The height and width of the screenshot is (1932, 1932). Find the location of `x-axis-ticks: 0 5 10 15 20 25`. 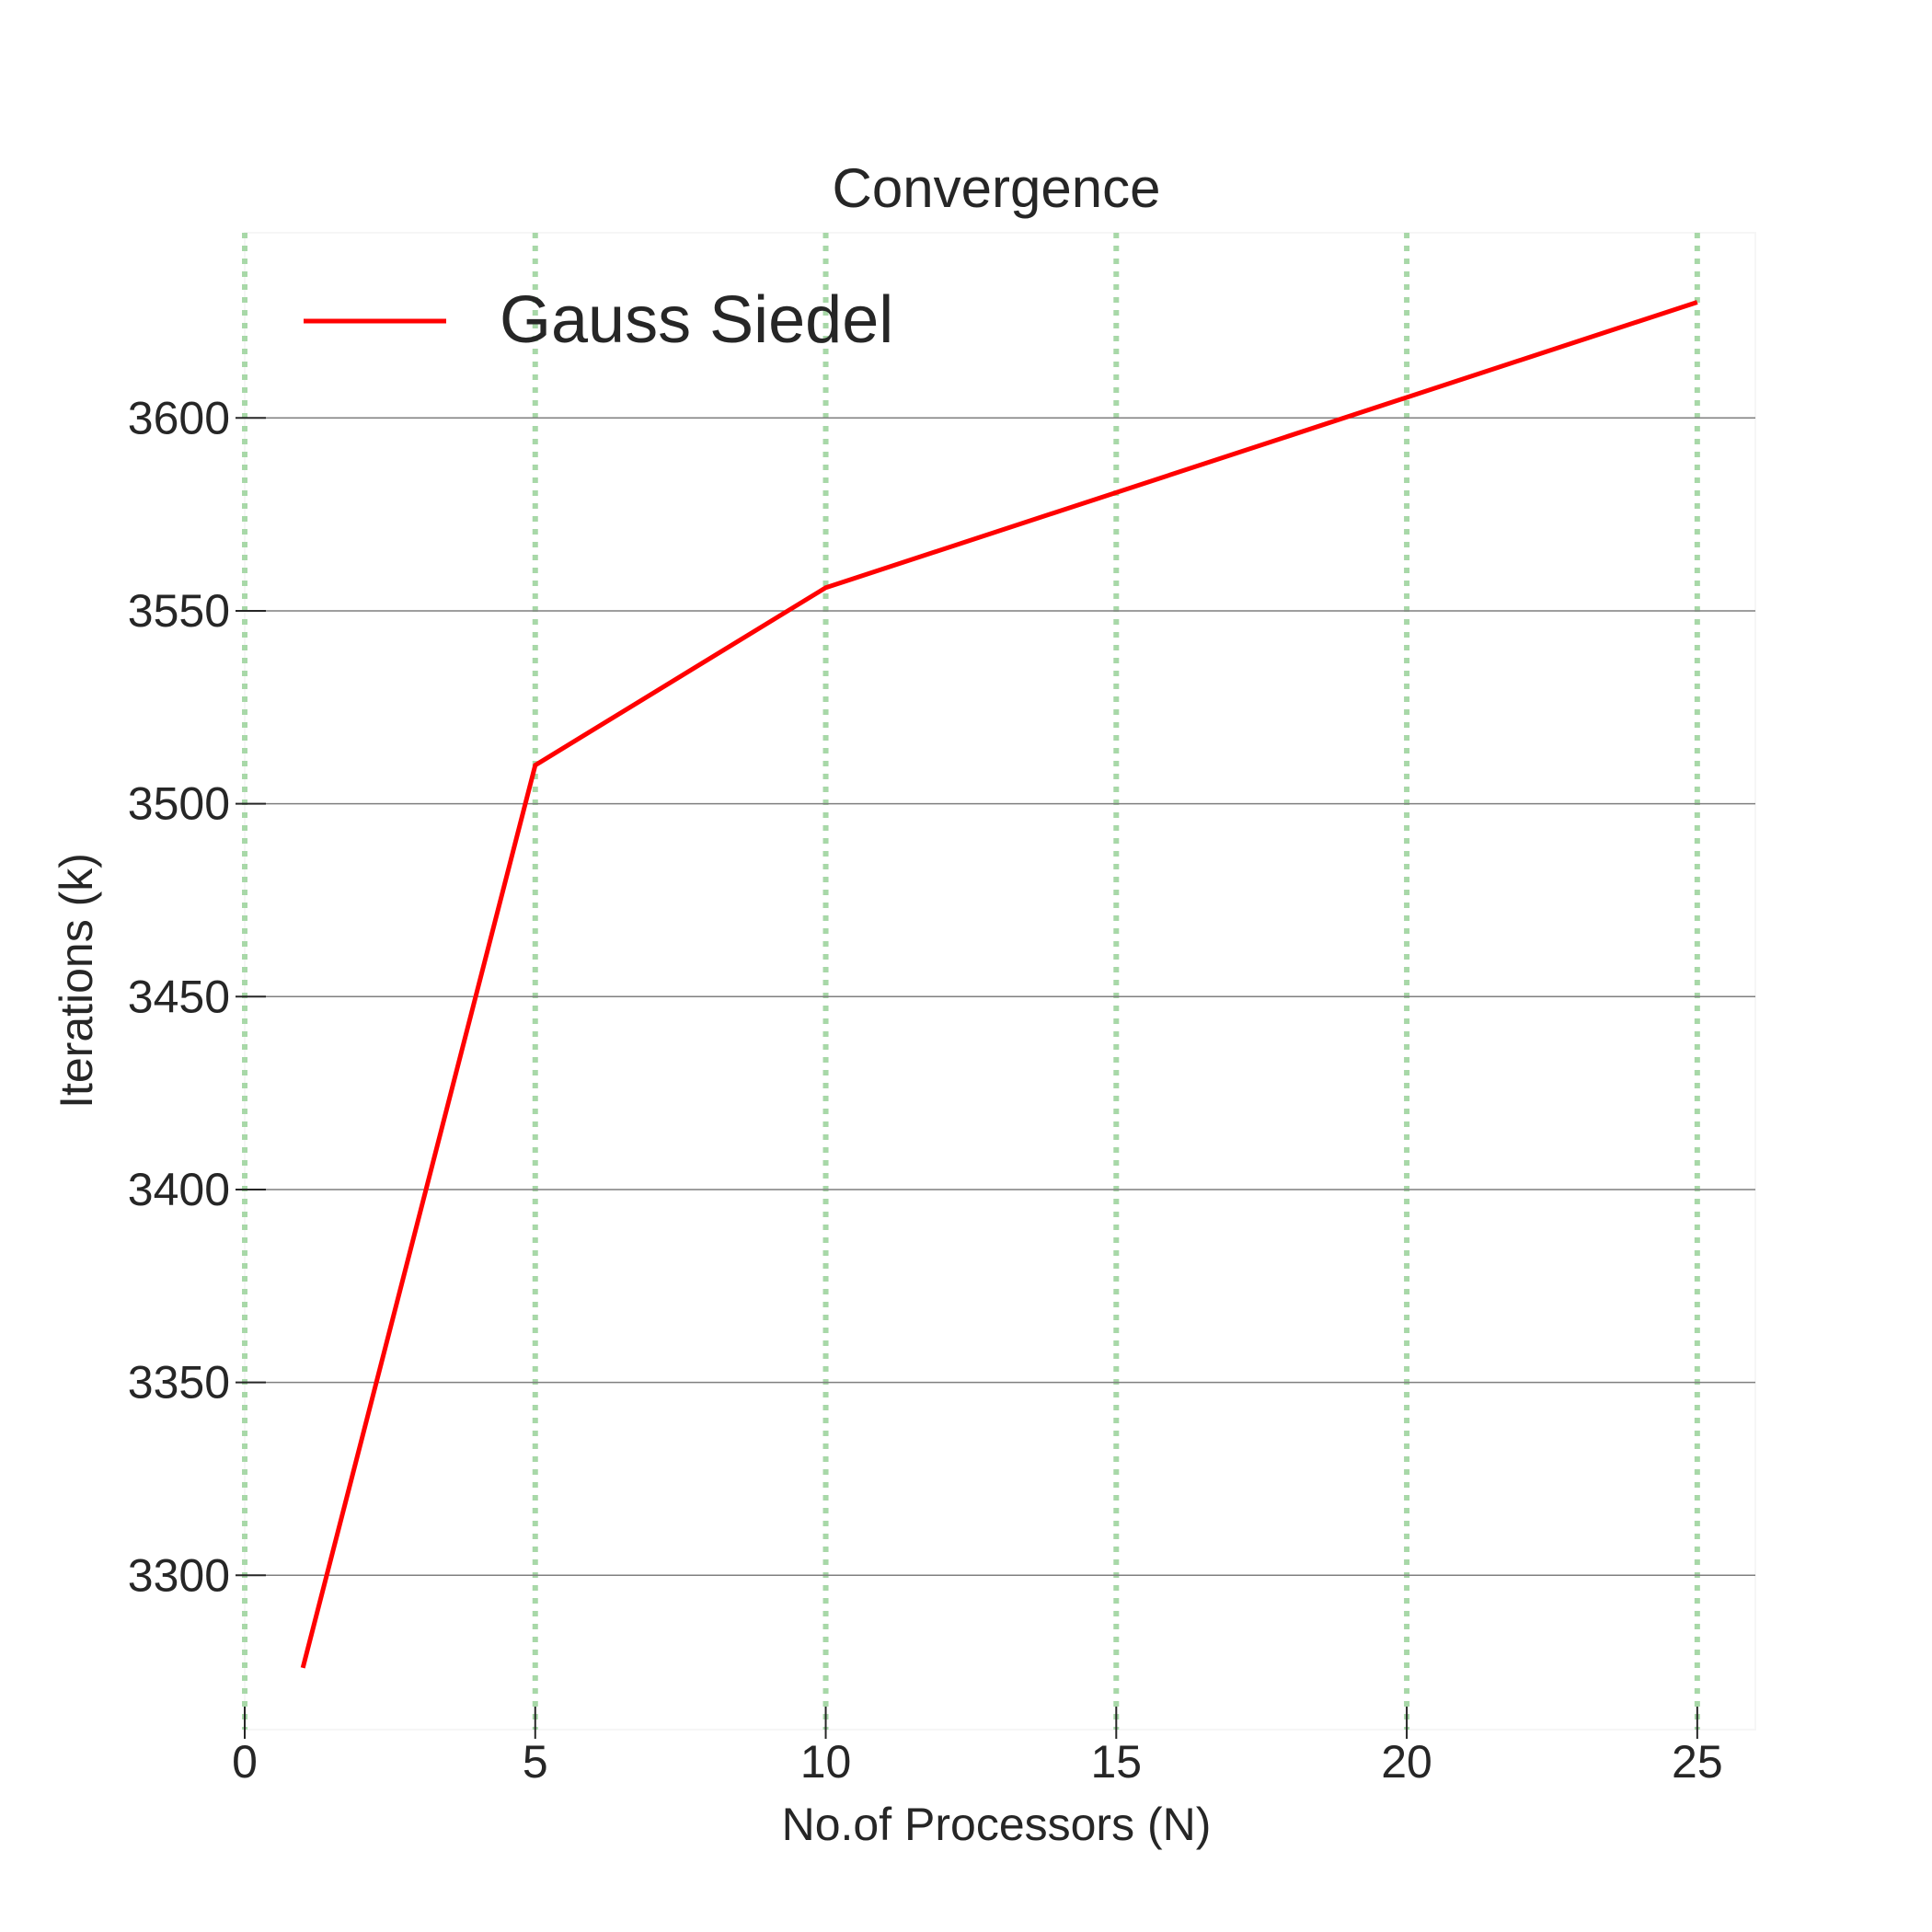

x-axis-ticks: 0 5 10 15 20 25 is located at coordinates (977, 1747).